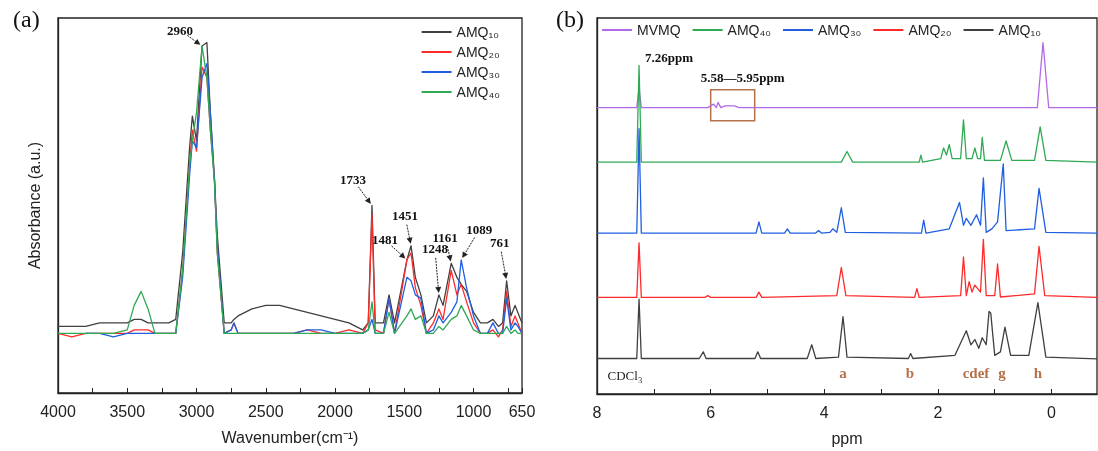 The image size is (1098, 451). Describe the element at coordinates (180, 30) in the screenshot. I see `annotation: 2960` at that location.